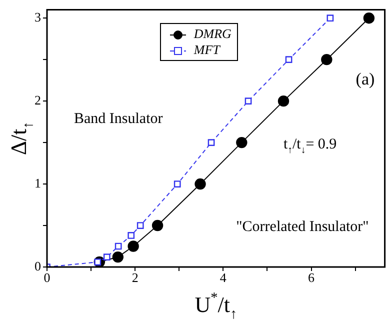 The image size is (391, 325). Describe the element at coordinates (311, 278) in the screenshot. I see `x-tick-label: 6` at that location.